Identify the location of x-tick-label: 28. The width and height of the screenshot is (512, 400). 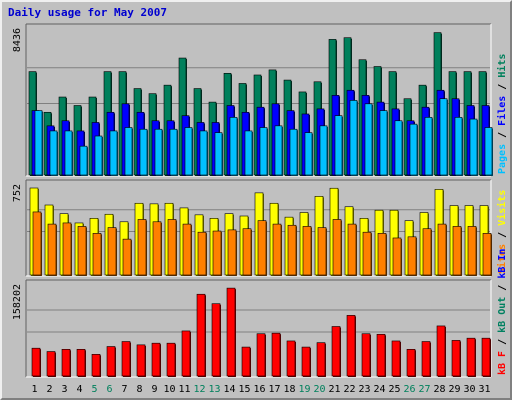
(439, 389).